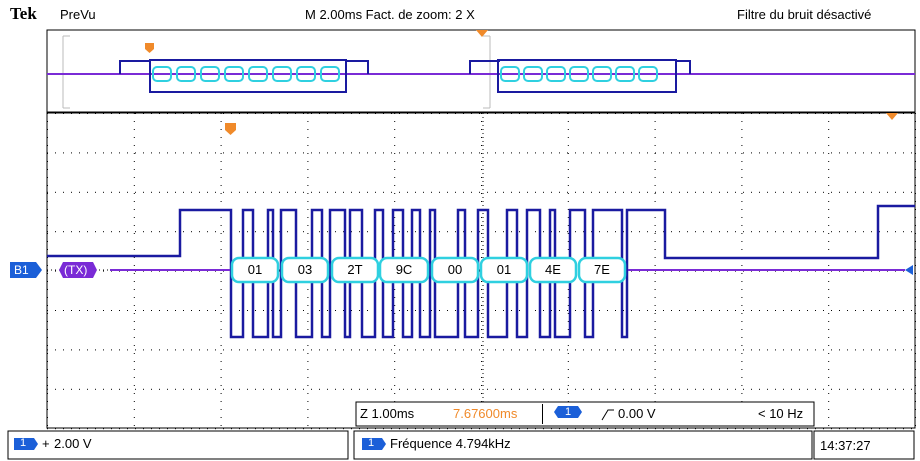 The height and width of the screenshot is (461, 920). I want to click on bus-label: B1, so click(21, 270).